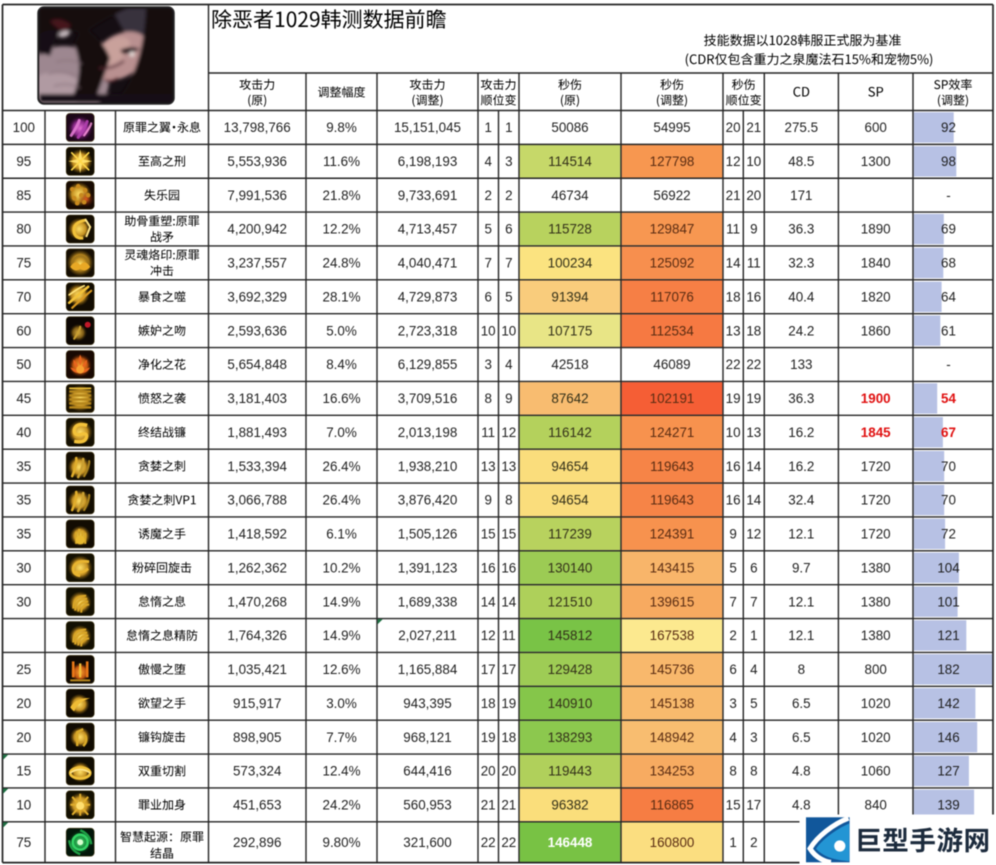 The image size is (996, 865). What do you see at coordinates (801, 805) in the screenshot?
I see `svg-text: 4.8` at bounding box center [801, 805].